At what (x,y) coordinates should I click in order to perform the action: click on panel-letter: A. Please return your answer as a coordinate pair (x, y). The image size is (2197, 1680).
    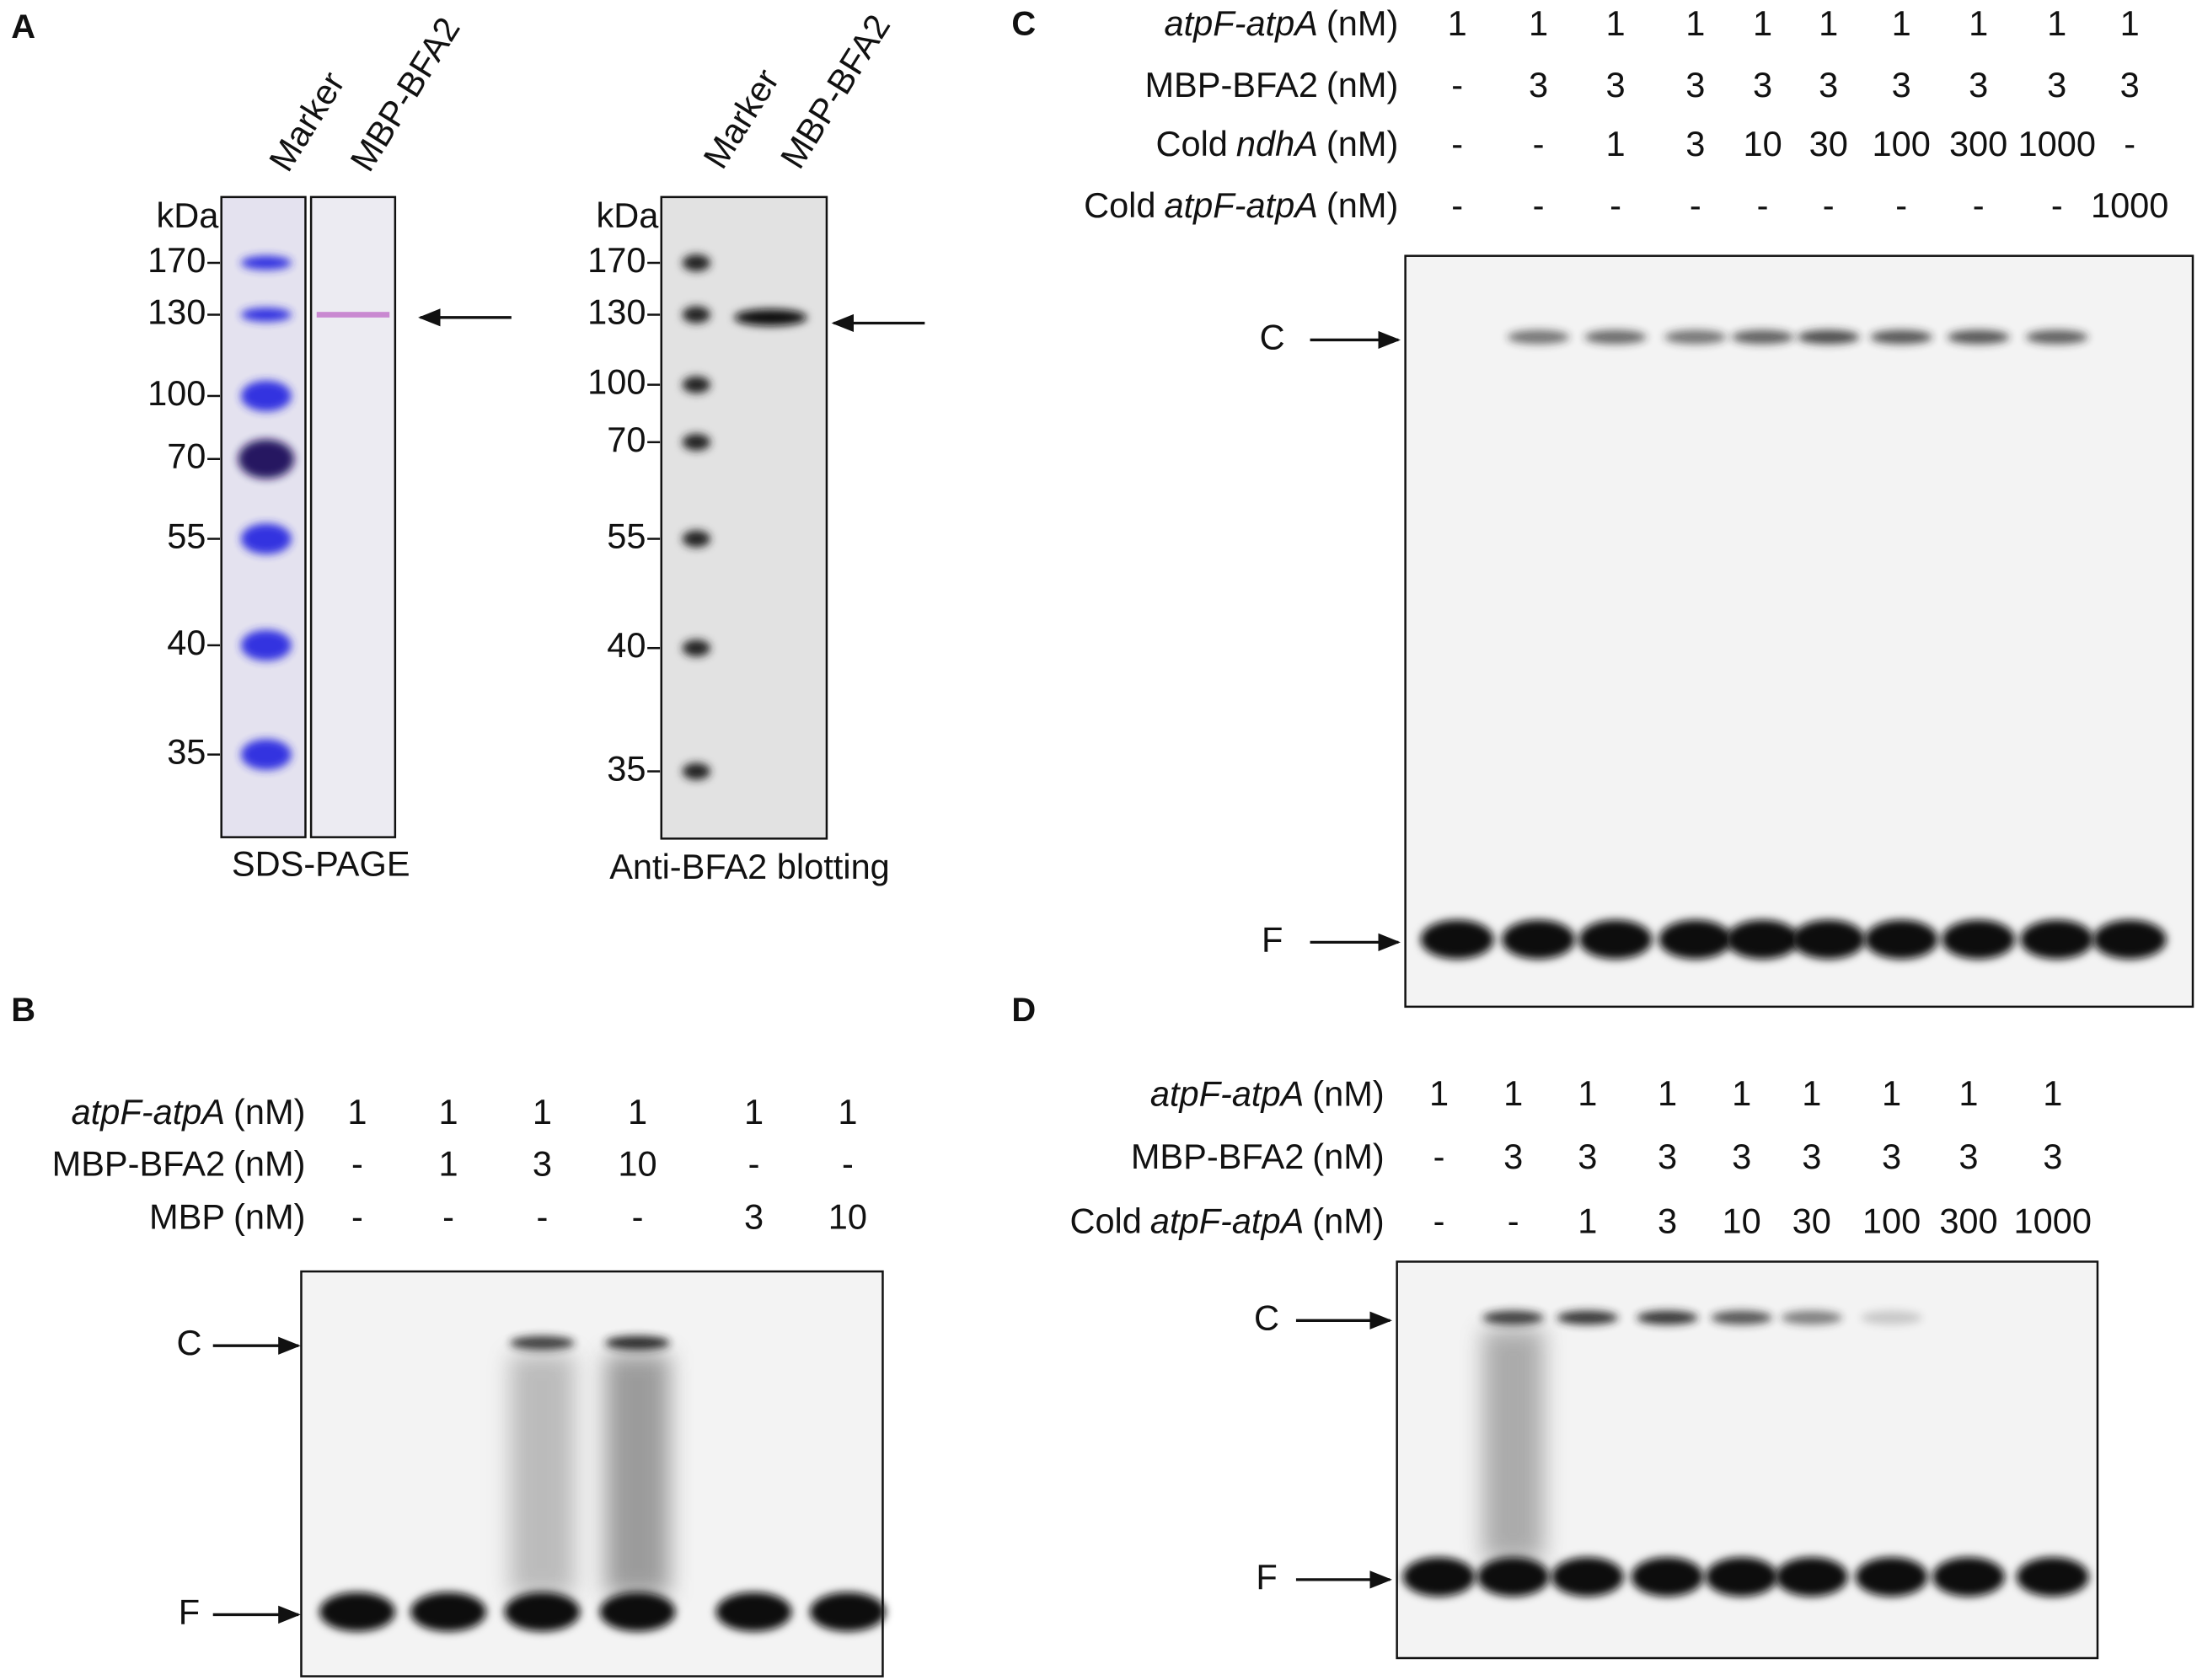
    Looking at the image, I should click on (23, 26).